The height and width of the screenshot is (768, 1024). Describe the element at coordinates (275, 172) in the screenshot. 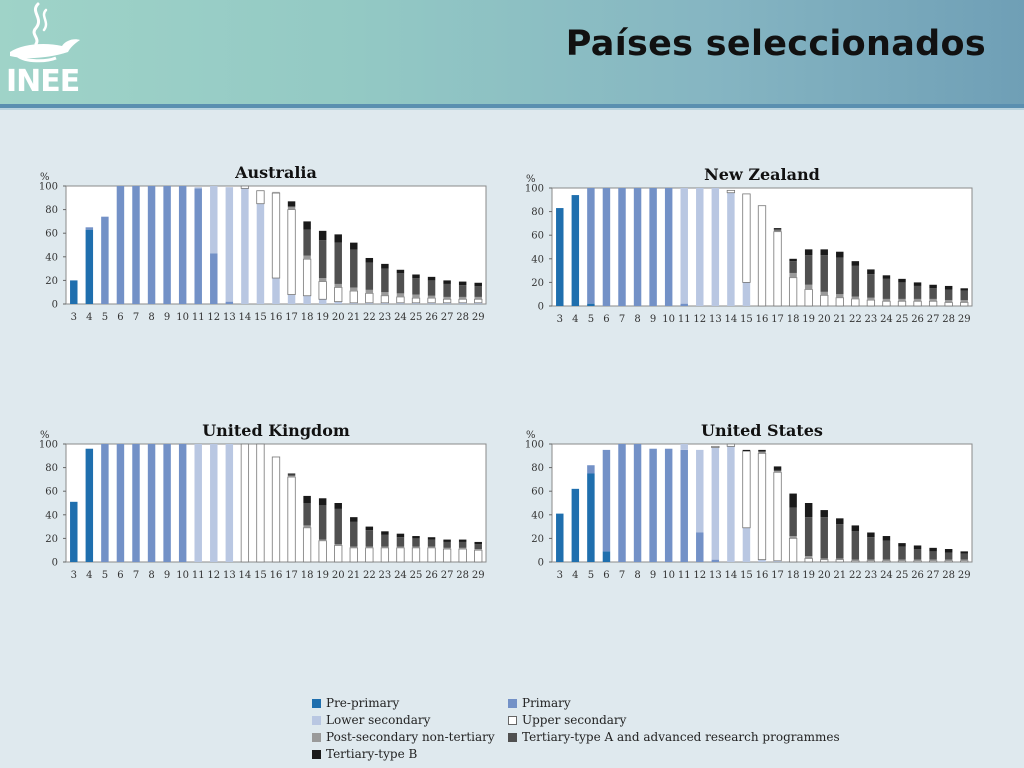

I see `chart-title: Australia` at that location.